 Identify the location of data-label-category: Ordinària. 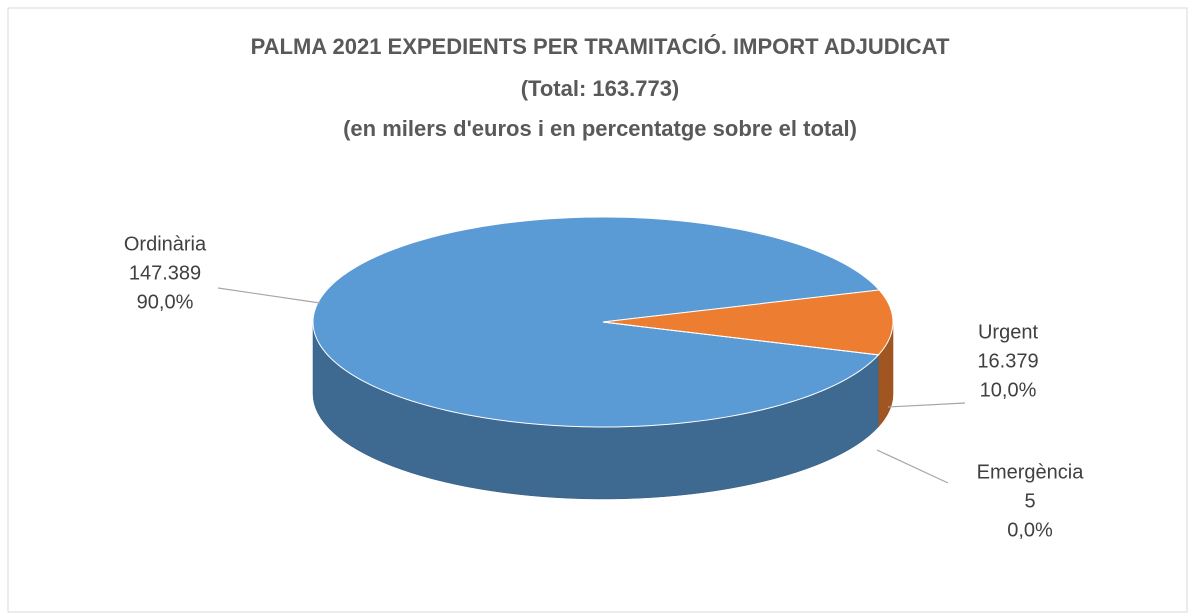
(165, 244).